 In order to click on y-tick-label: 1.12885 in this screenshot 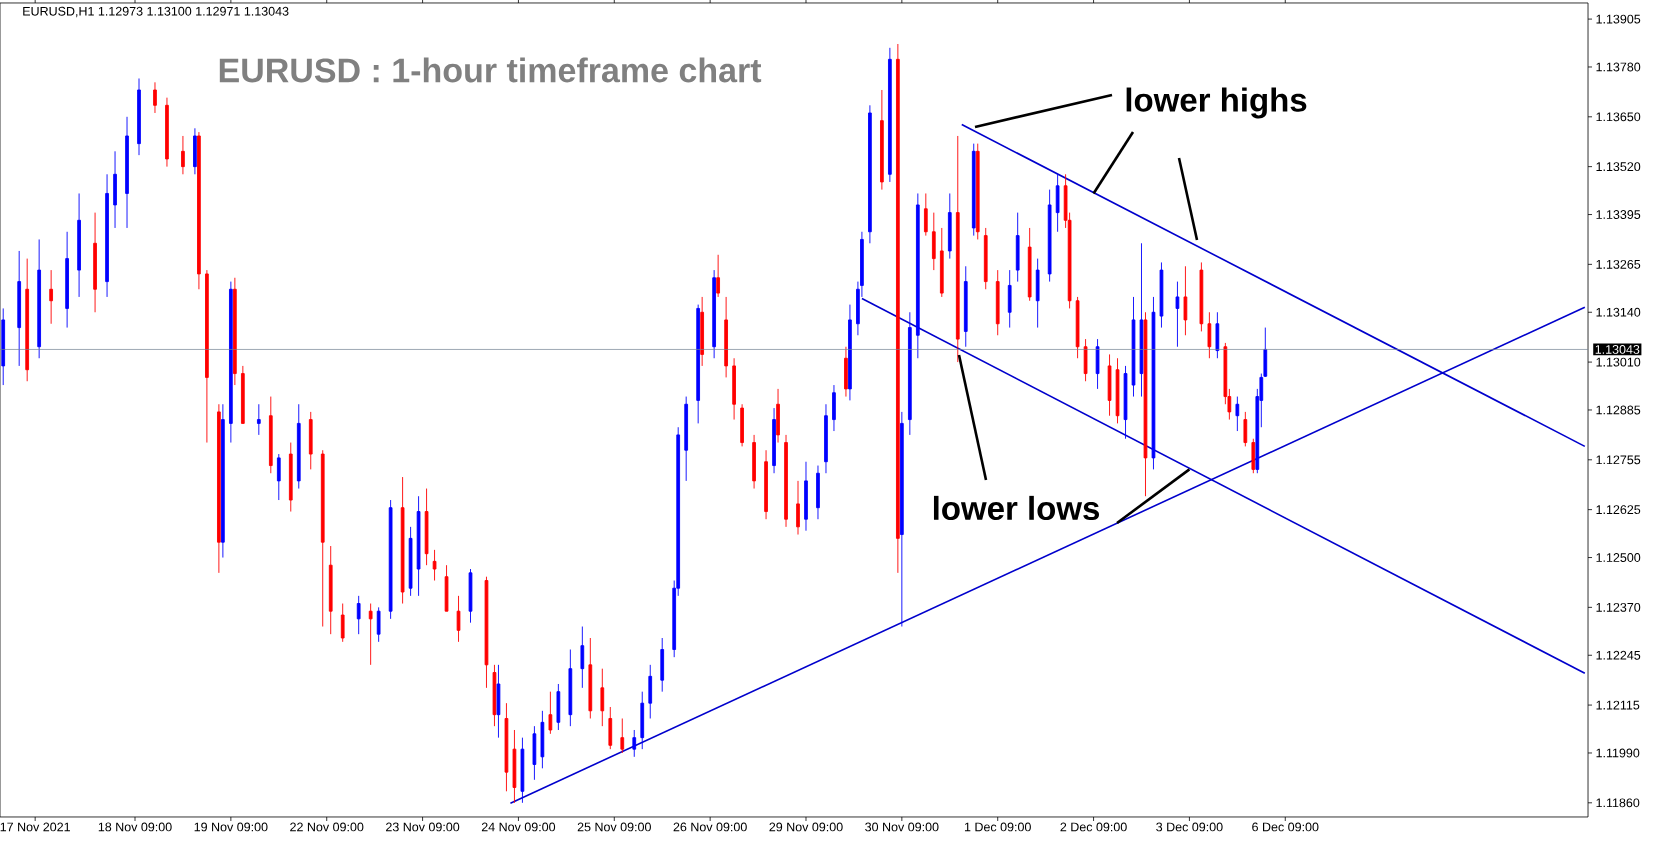, I will do `click(1618, 410)`.